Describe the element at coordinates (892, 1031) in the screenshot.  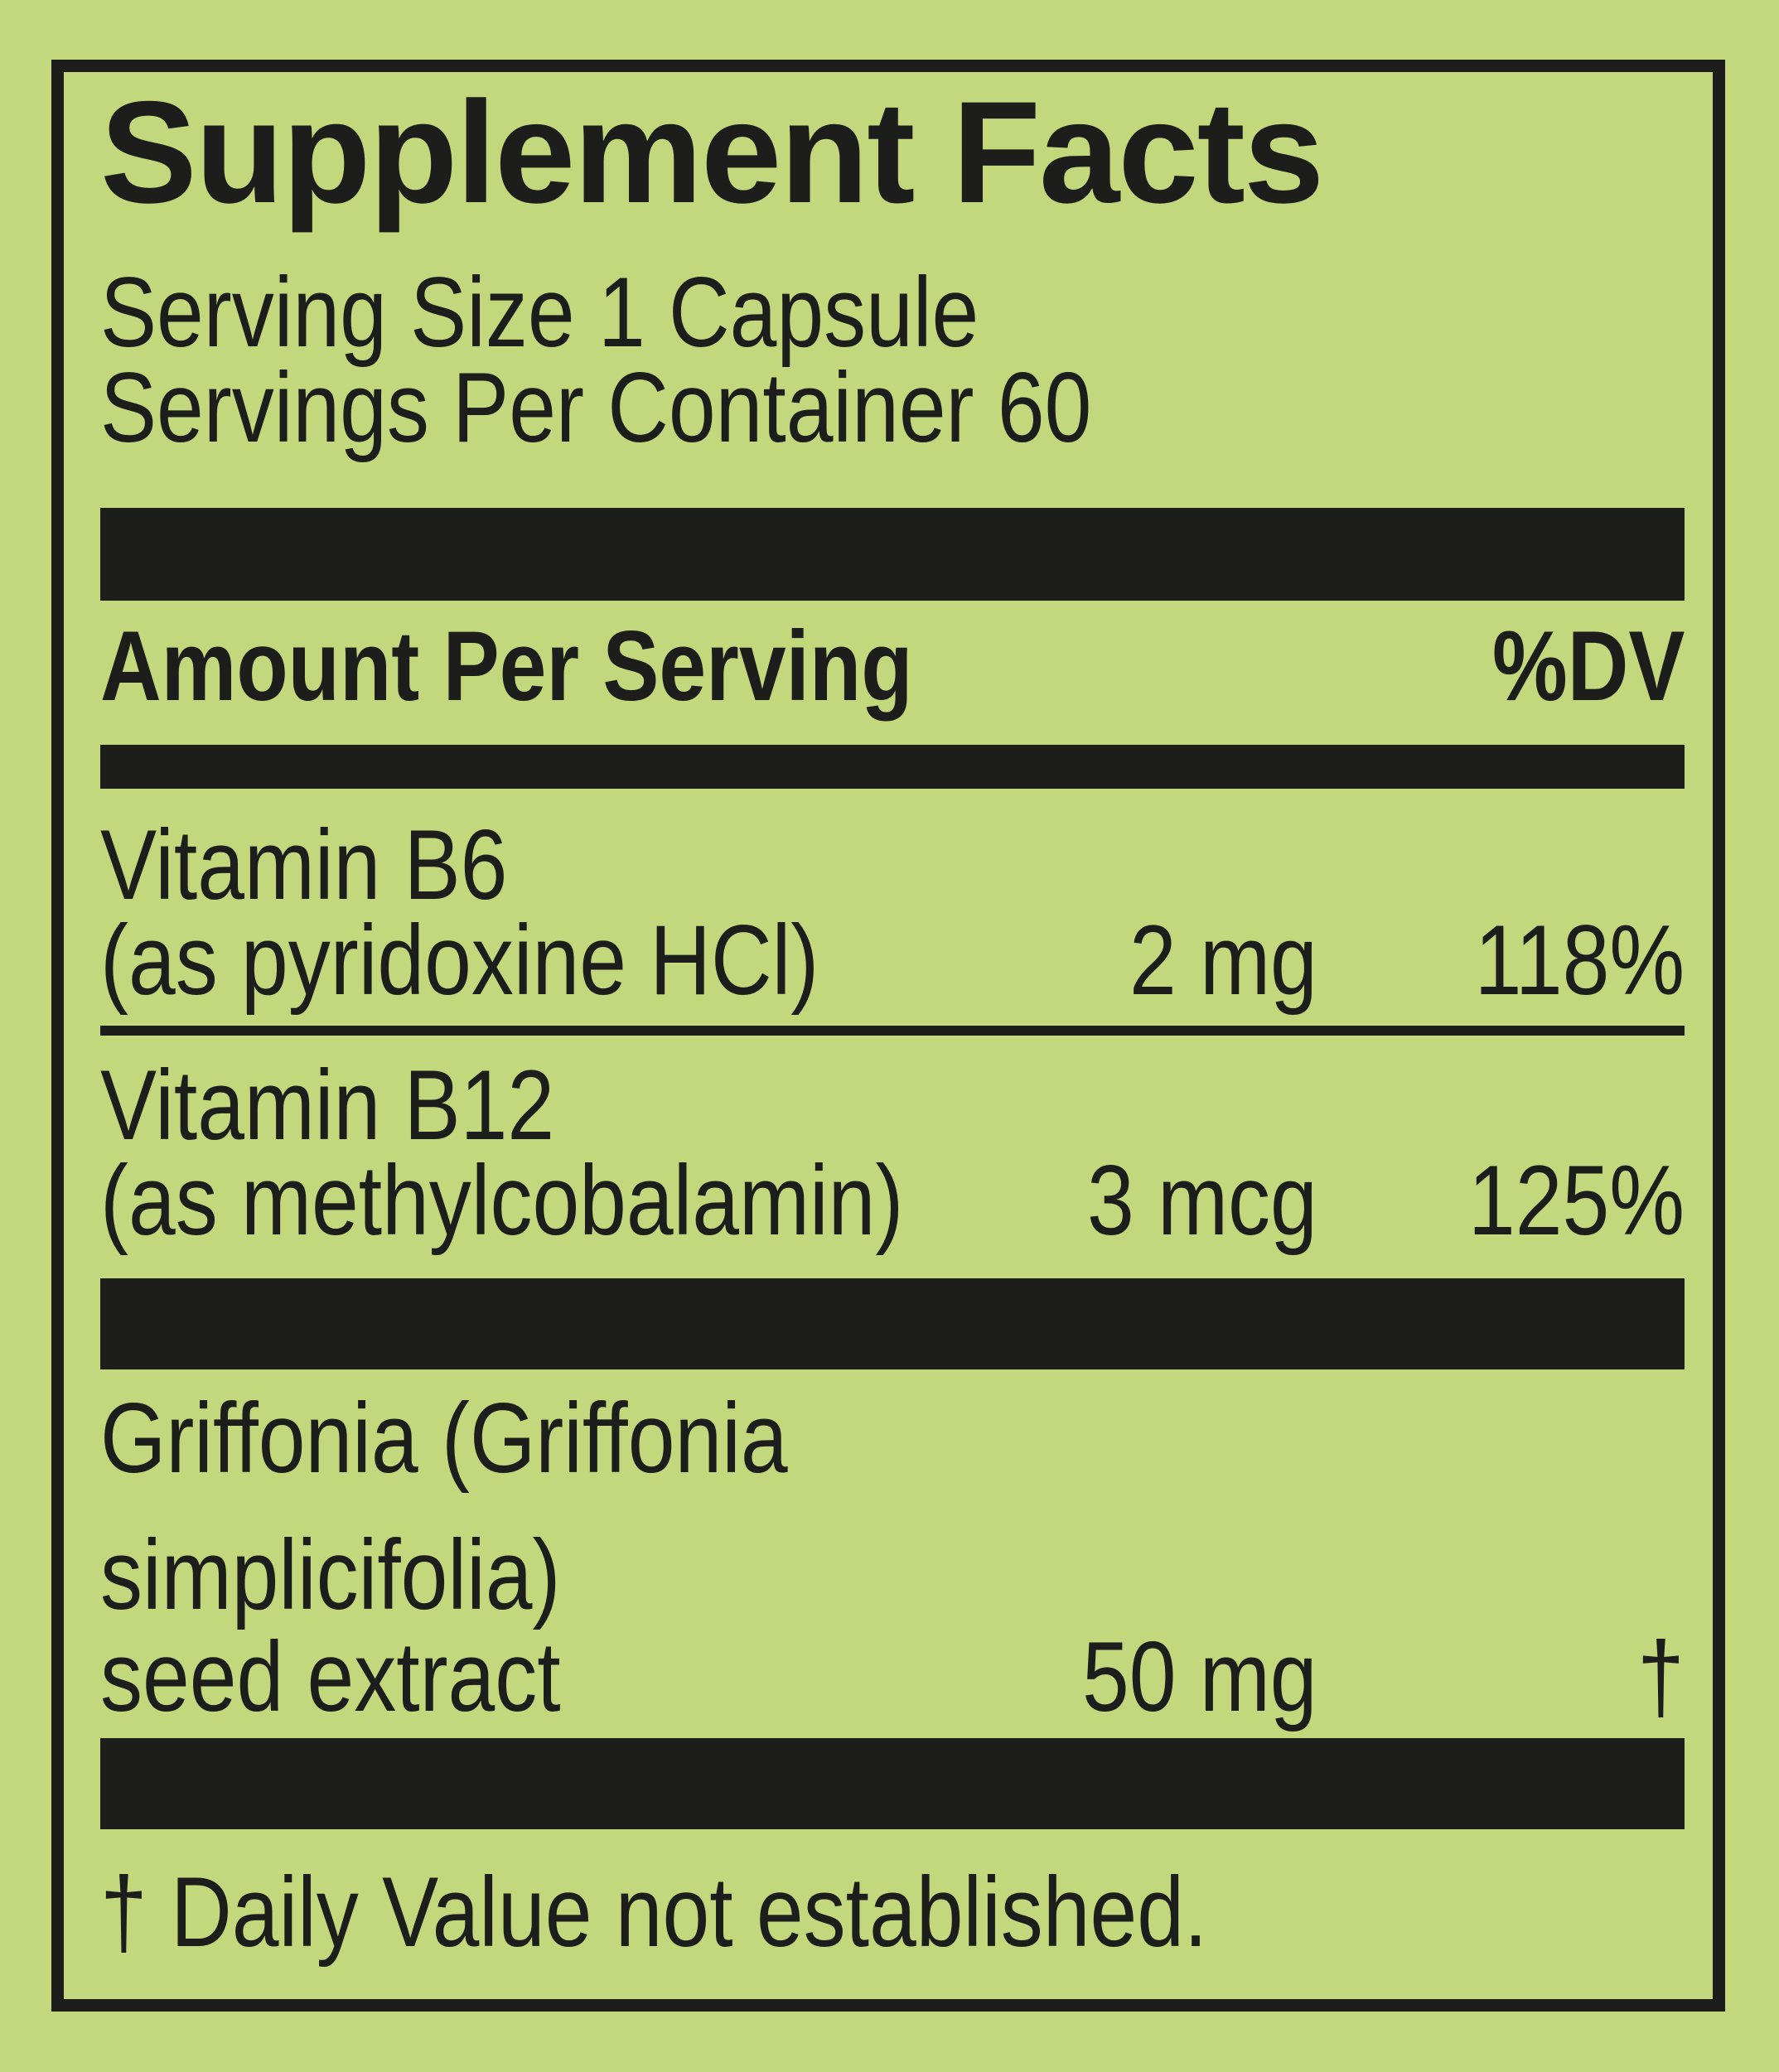
I see `row-divider` at that location.